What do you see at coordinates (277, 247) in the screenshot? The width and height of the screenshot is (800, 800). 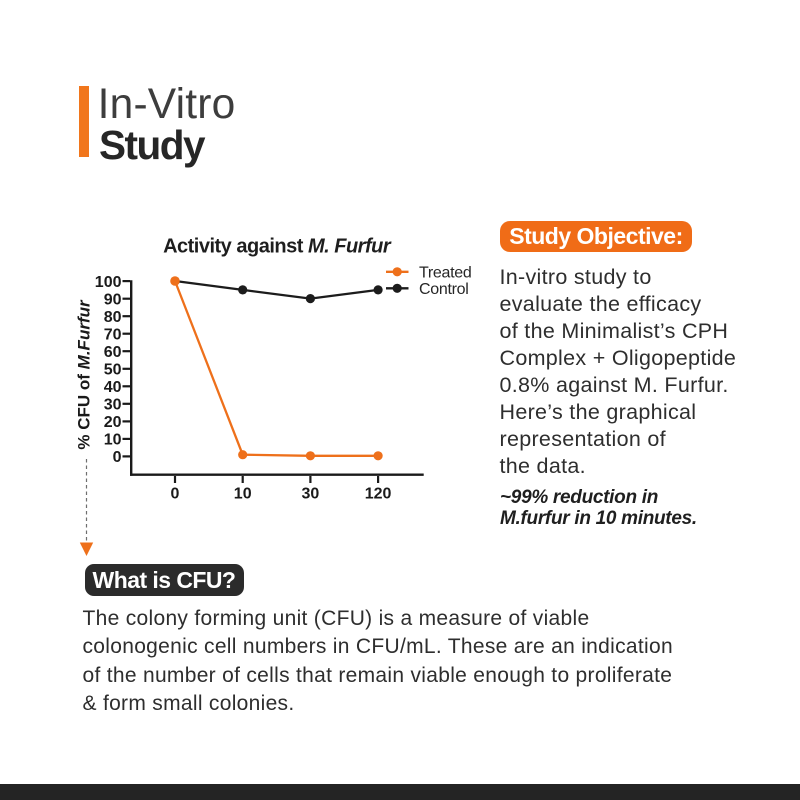 I see `svg-text: Activity against M. Furfur` at bounding box center [277, 247].